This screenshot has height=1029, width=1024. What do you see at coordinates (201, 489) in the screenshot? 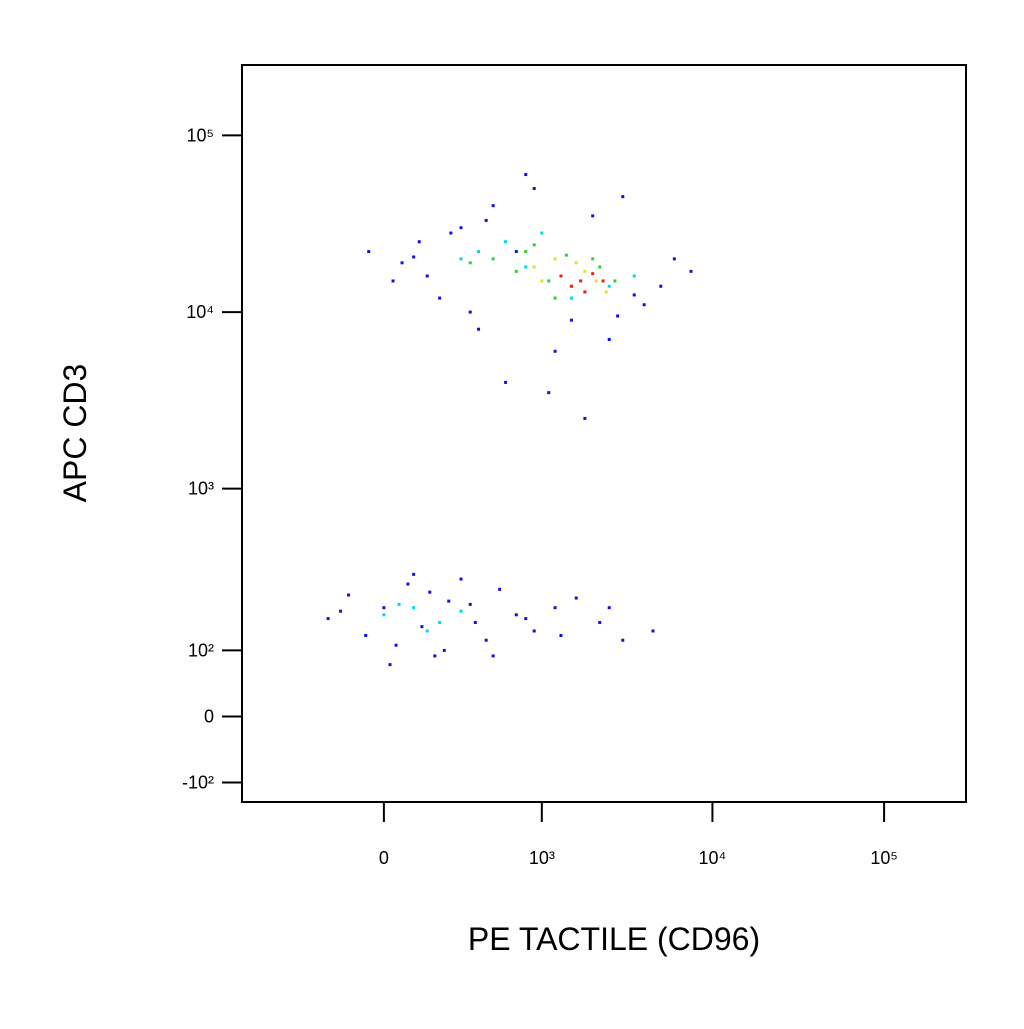
I see `y-tick-label: 10³` at bounding box center [201, 489].